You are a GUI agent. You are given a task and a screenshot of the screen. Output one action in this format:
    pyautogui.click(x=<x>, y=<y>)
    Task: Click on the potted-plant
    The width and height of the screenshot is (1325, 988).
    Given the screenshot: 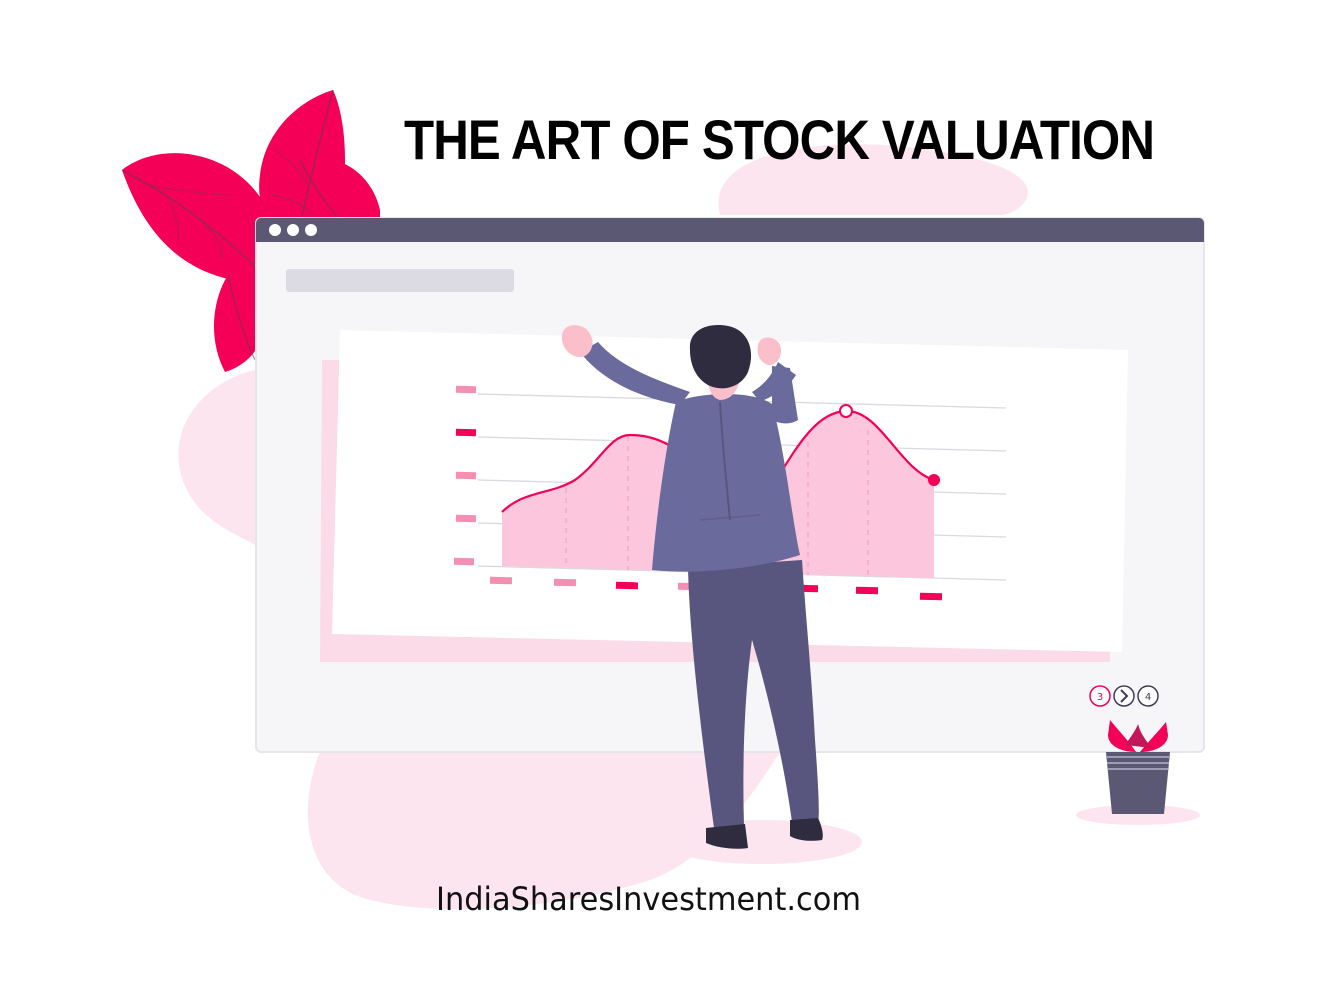 What is the action you would take?
    pyautogui.click(x=1138, y=767)
    